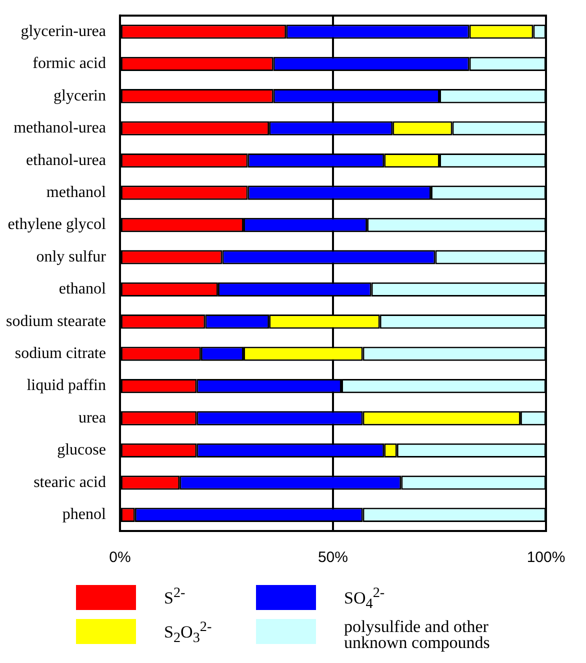  Describe the element at coordinates (81, 450) in the screenshot. I see `y-tick-label: glucose` at that location.